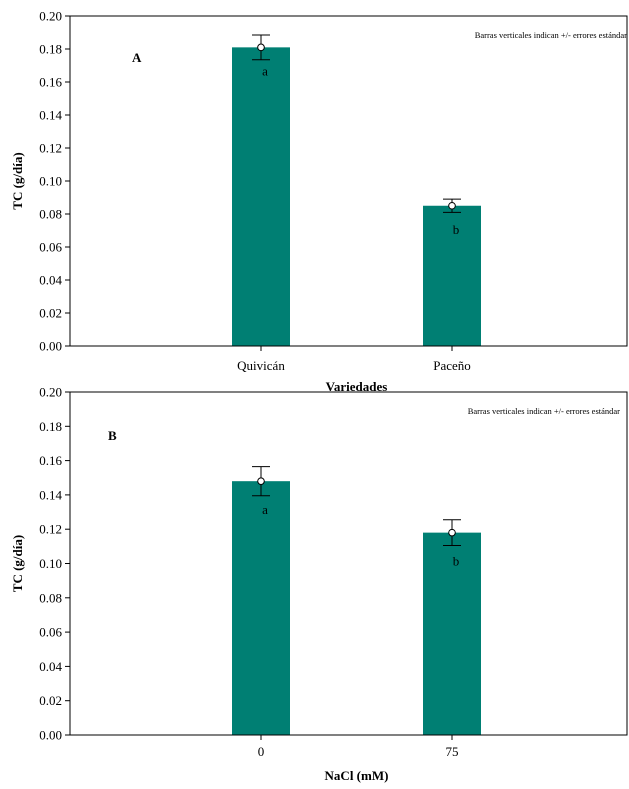 The height and width of the screenshot is (789, 629). What do you see at coordinates (452, 365) in the screenshot?
I see `x-tick-label: Paceño` at bounding box center [452, 365].